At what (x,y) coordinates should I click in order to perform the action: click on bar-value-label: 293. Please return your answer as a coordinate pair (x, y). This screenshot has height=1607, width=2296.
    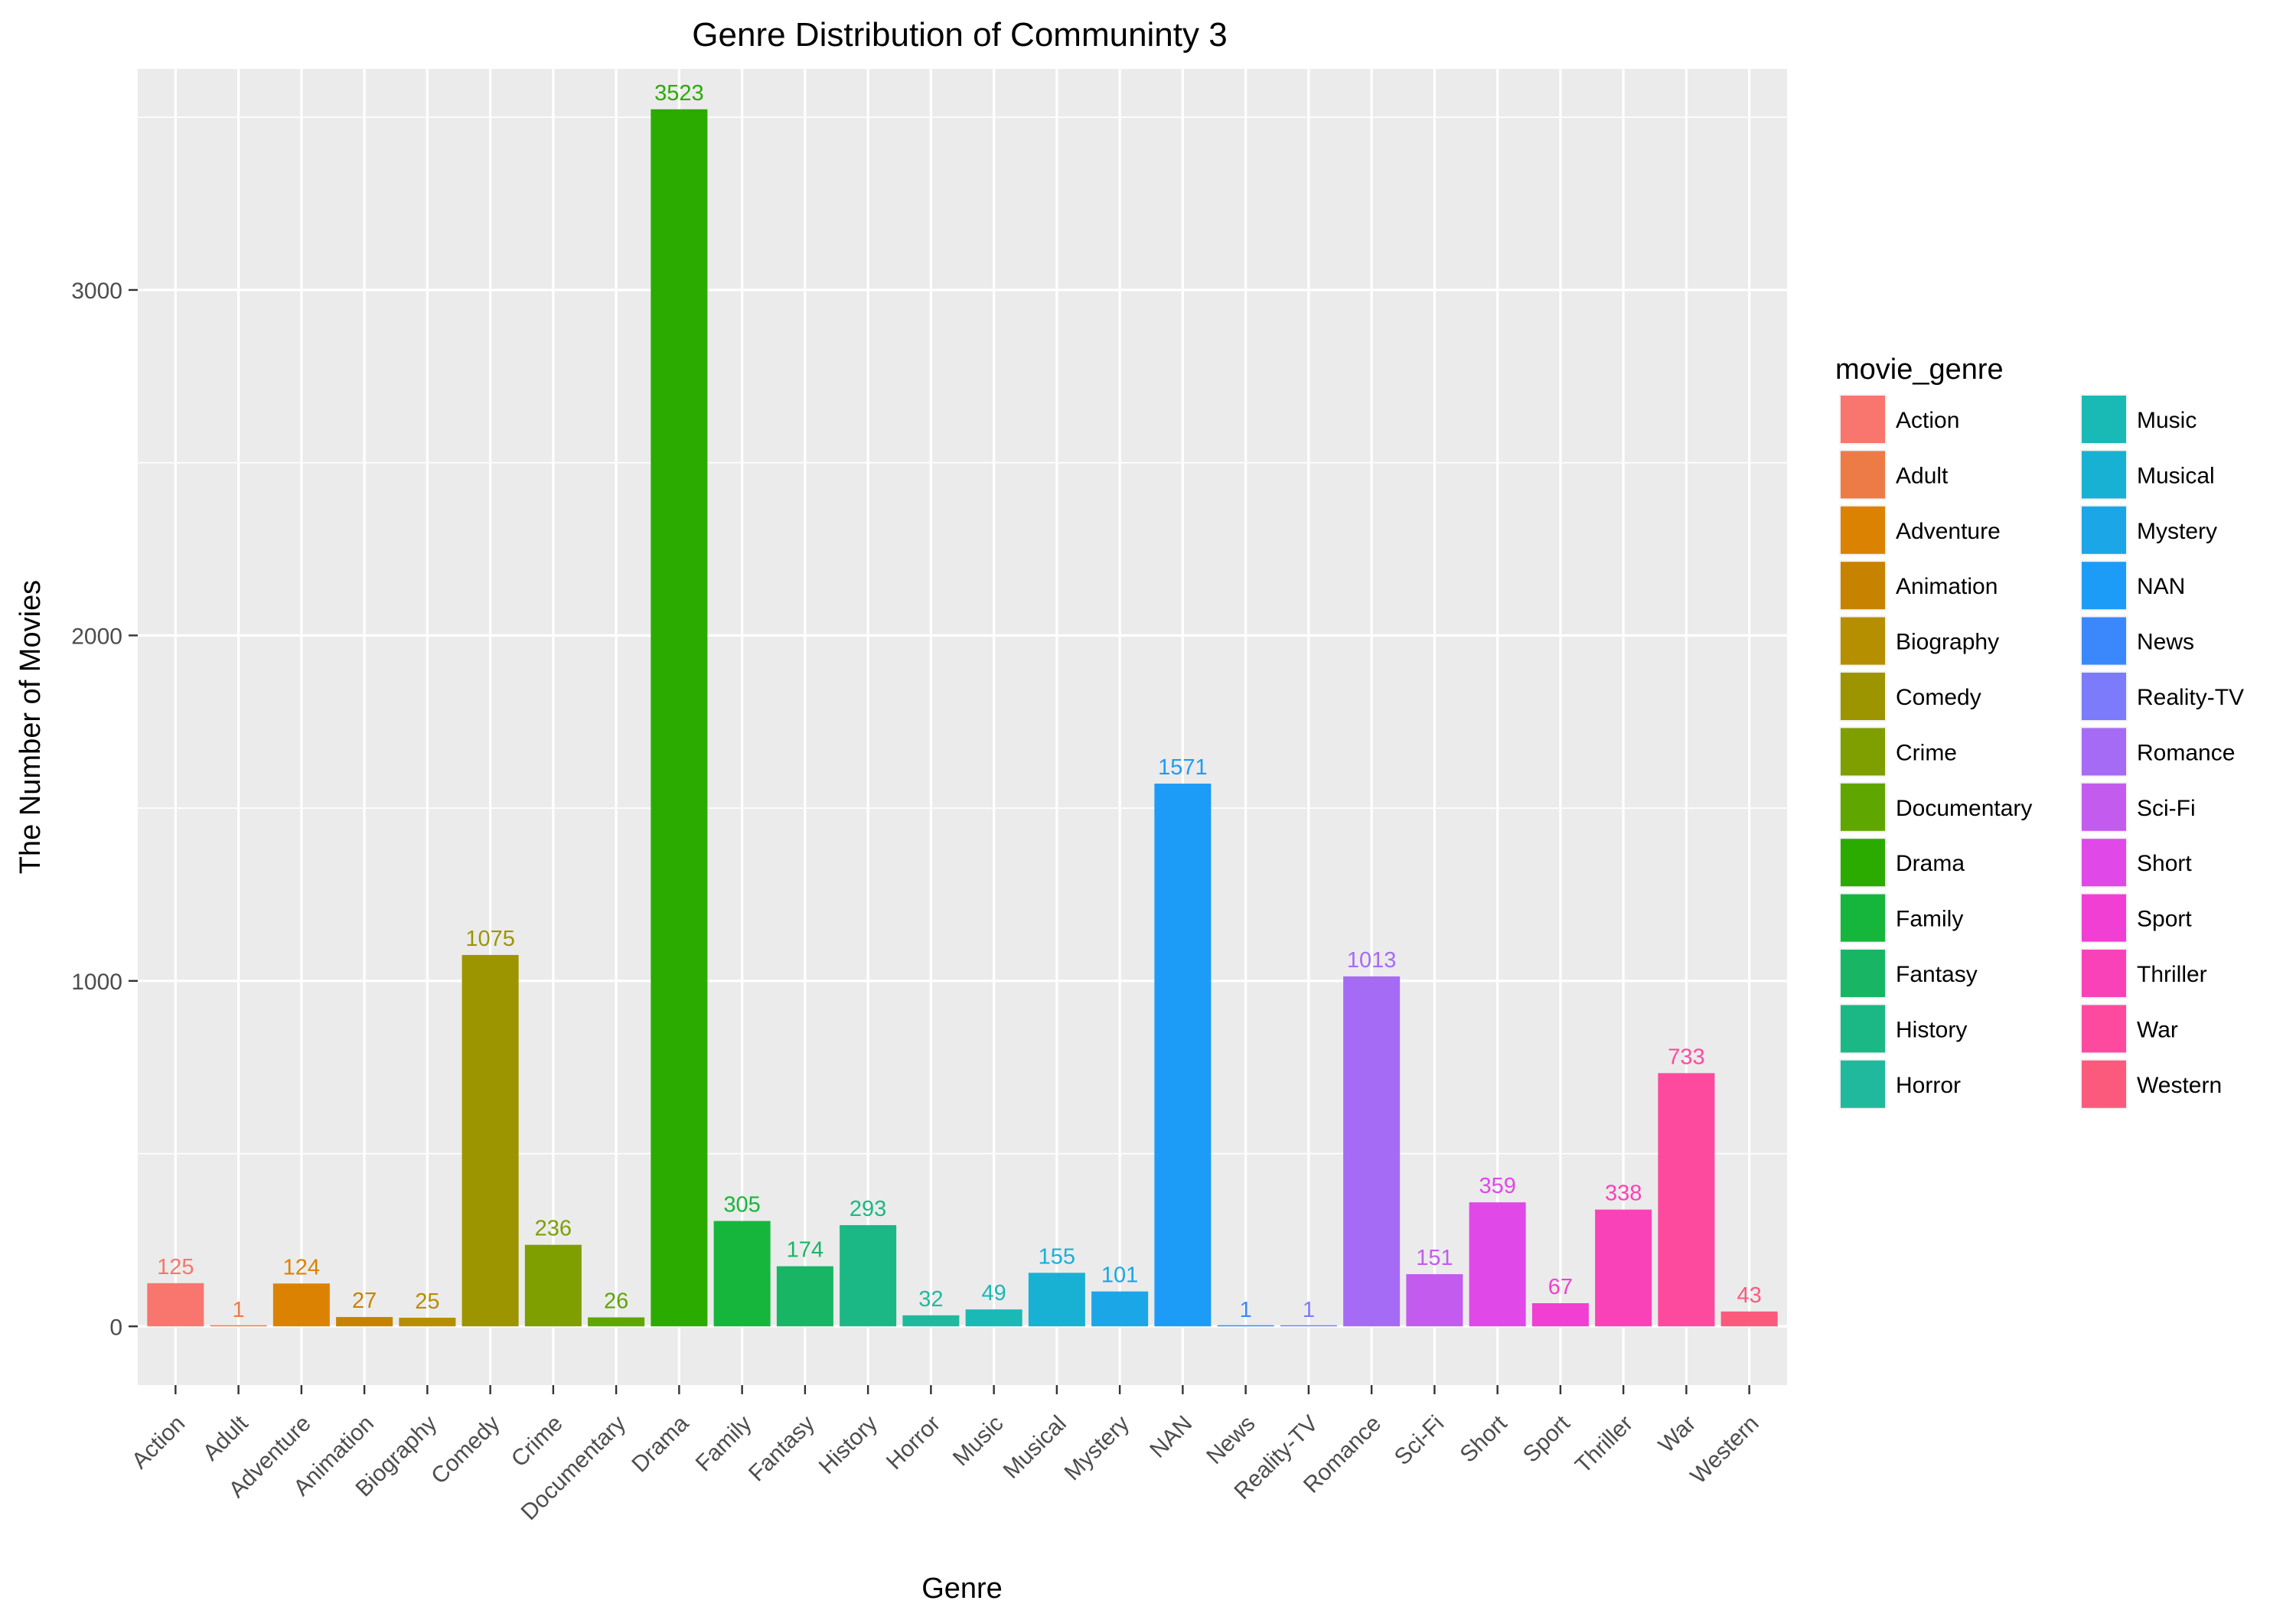
    Looking at the image, I should click on (868, 1209).